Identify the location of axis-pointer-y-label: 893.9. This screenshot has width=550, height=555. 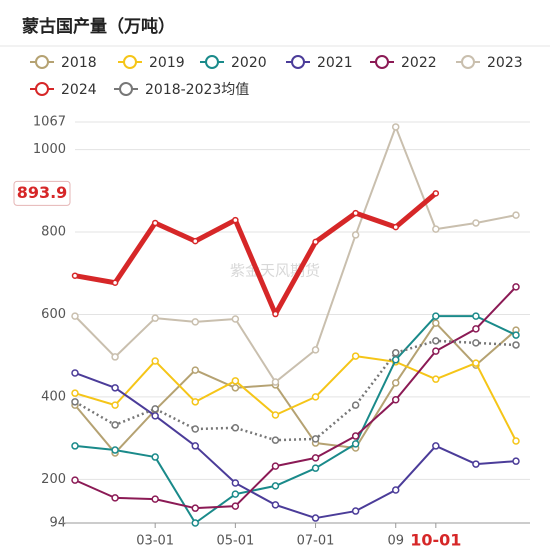
(42, 192).